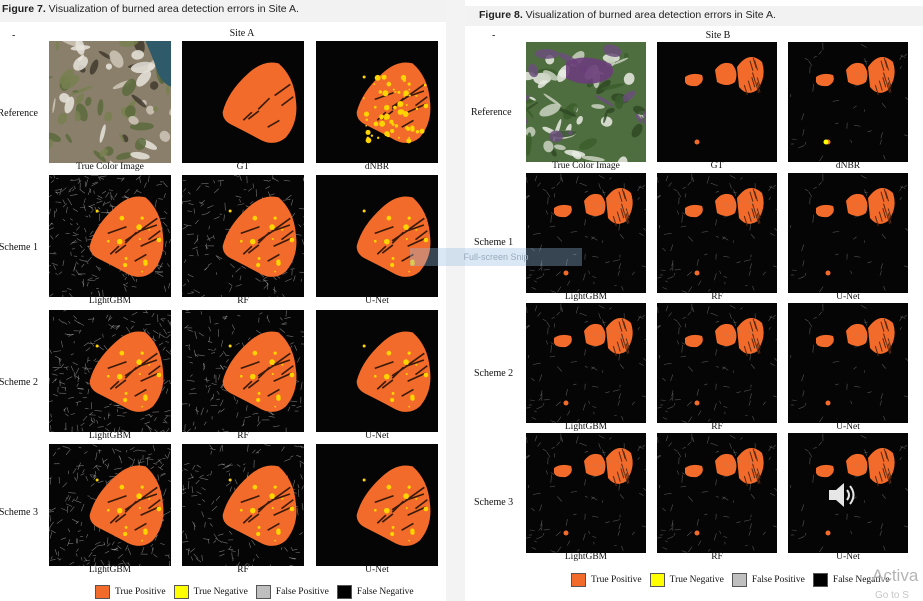 The image size is (923, 601). Describe the element at coordinates (242, 33) in the screenshot. I see `site-a-title: Site A` at that location.